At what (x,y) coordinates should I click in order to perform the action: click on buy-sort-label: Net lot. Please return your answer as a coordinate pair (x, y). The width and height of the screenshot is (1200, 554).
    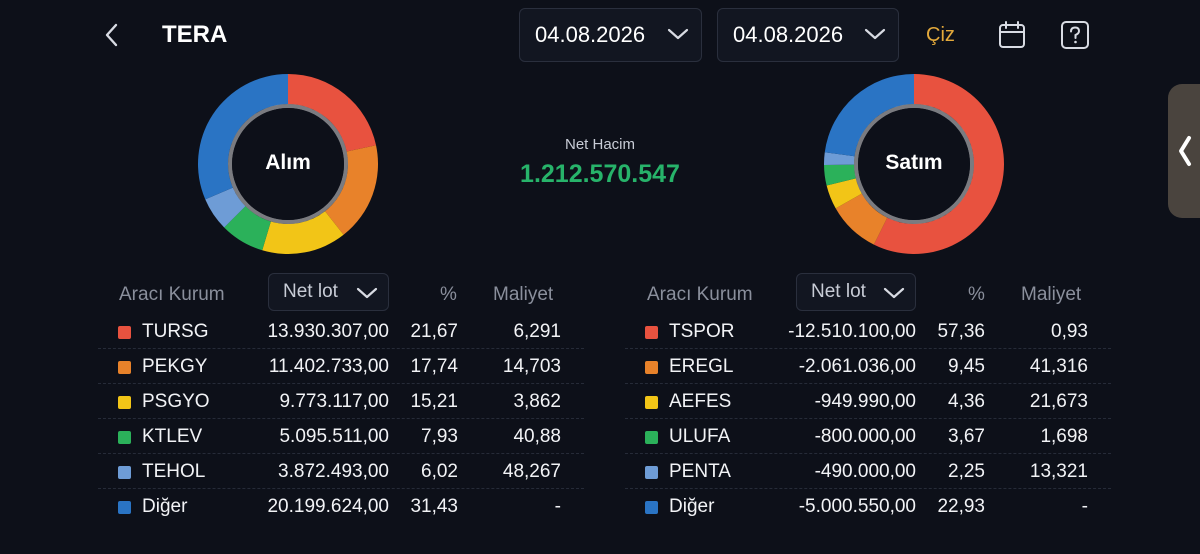
    Looking at the image, I should click on (310, 291).